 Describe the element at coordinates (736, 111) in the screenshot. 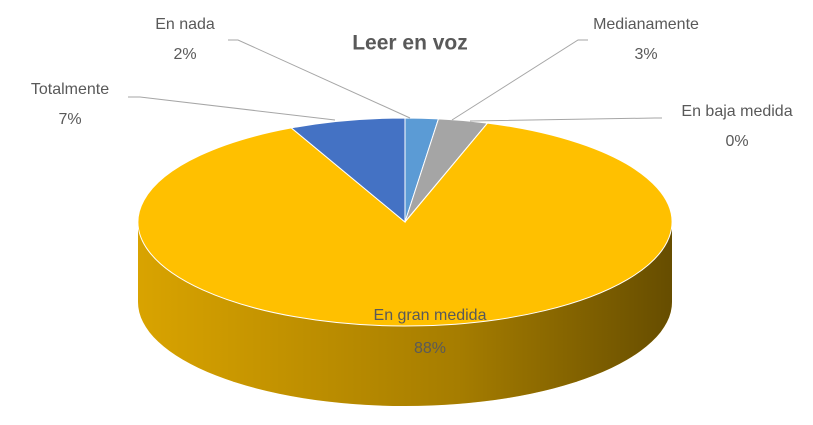

I see `label-category: En baja medida` at that location.